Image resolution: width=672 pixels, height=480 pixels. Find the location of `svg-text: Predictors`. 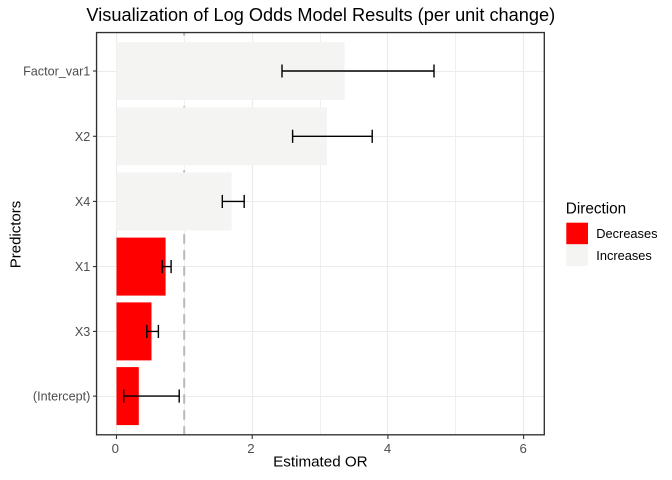

svg-text: Predictors is located at coordinates (16, 235).